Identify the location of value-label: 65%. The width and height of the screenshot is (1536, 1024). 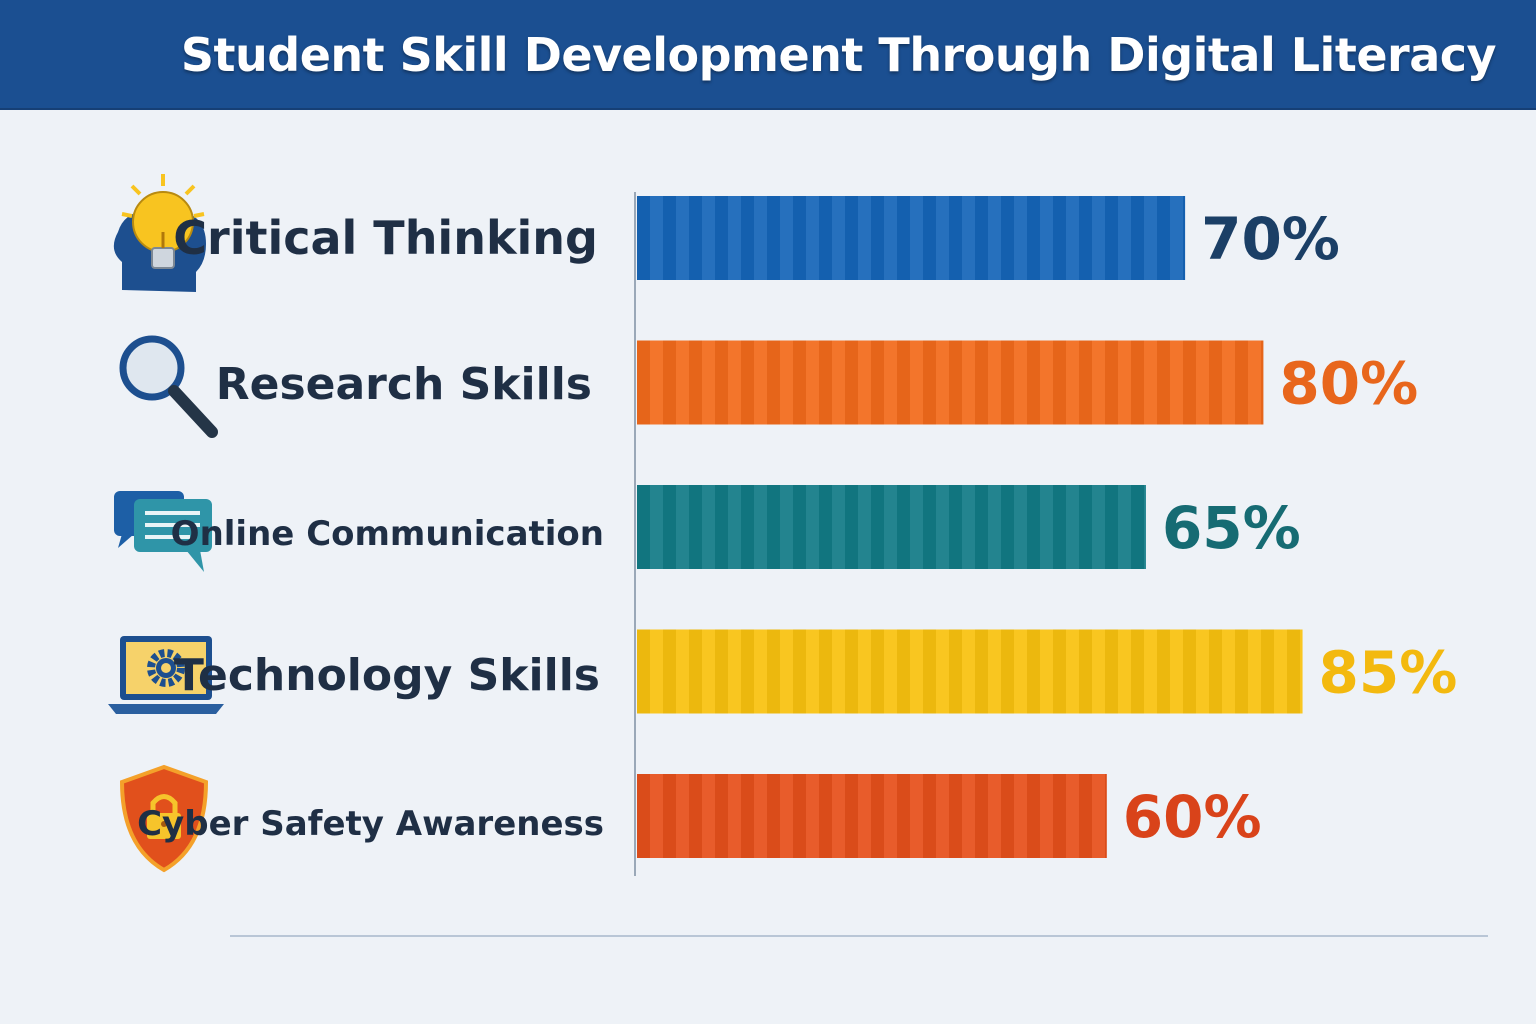
(1231, 528).